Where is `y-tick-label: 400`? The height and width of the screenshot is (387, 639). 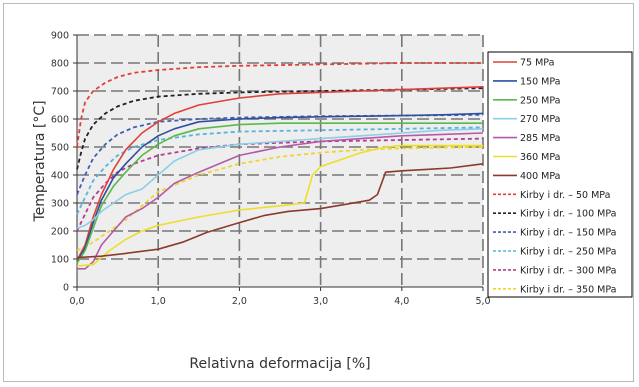
y-tick-label: 400 is located at coordinates (60, 176).